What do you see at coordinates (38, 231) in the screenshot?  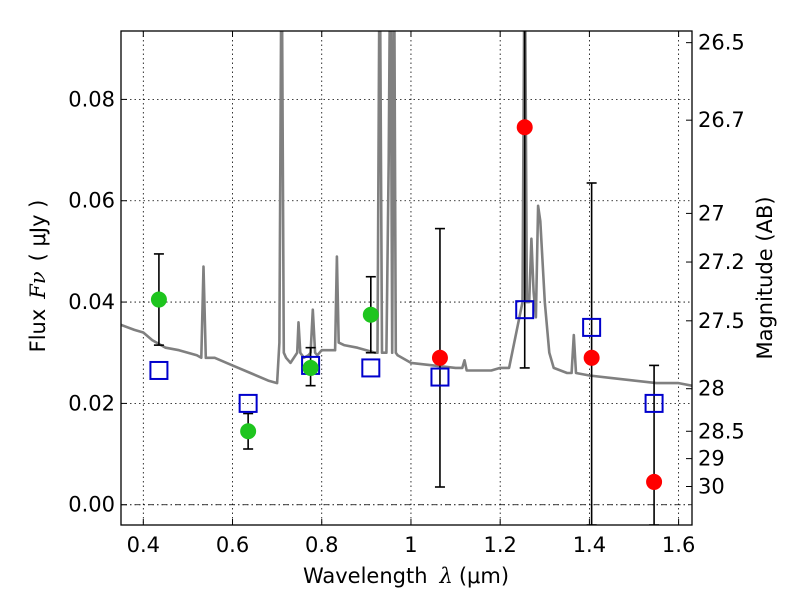 I see `y-axis-unit: ( μJy )` at bounding box center [38, 231].